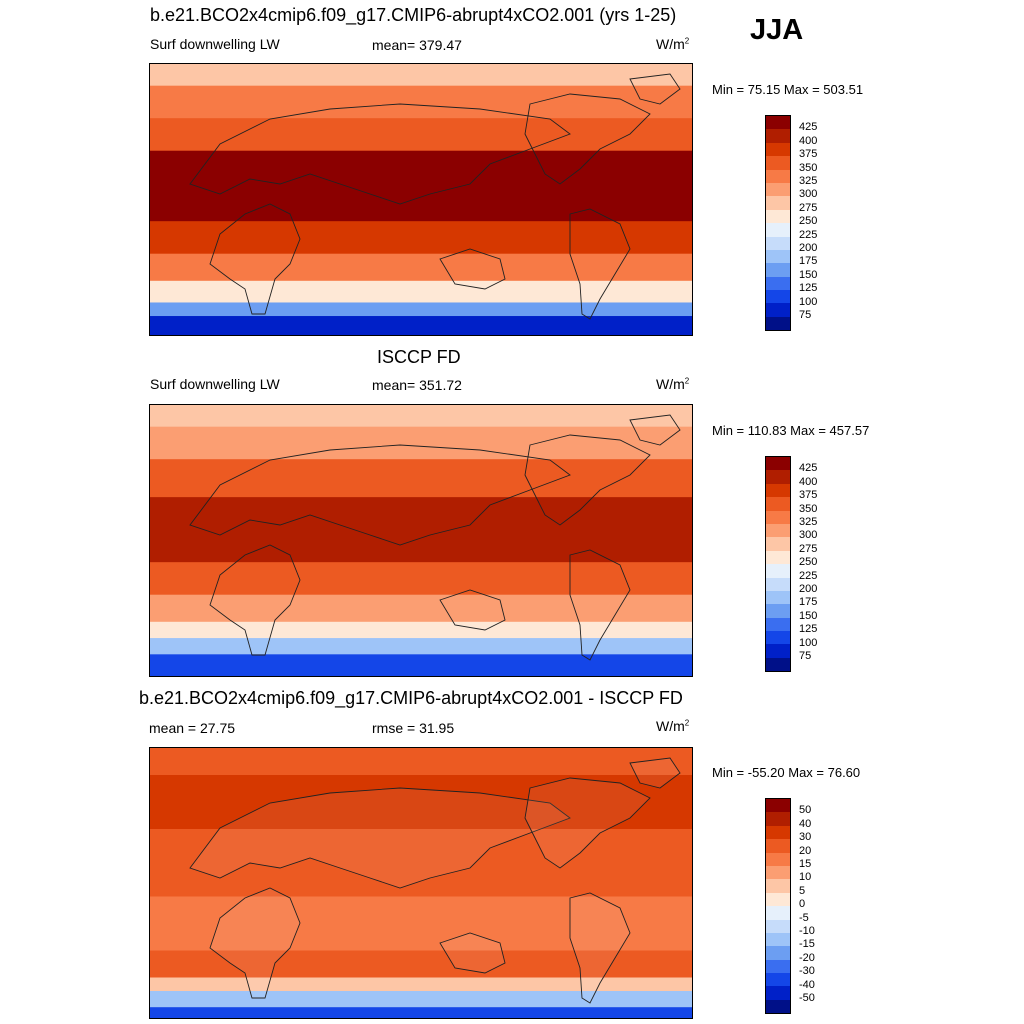 Image resolution: width=1024 pixels, height=1024 pixels. What do you see at coordinates (808, 181) in the screenshot?
I see `colorbar-tick-label: 325` at bounding box center [808, 181].